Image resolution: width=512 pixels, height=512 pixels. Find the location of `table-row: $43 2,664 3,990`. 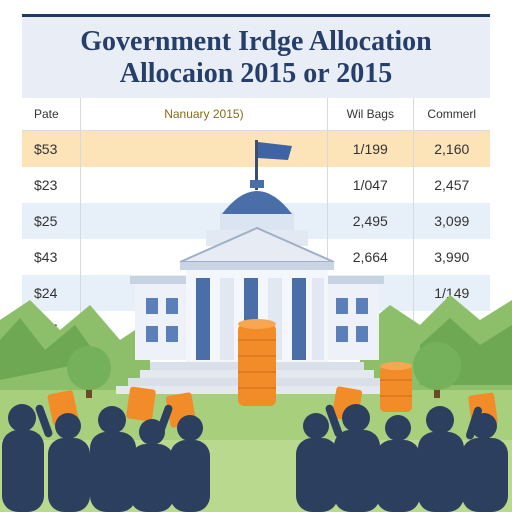

table-row: $43 2,664 3,990 is located at coordinates (256, 257).